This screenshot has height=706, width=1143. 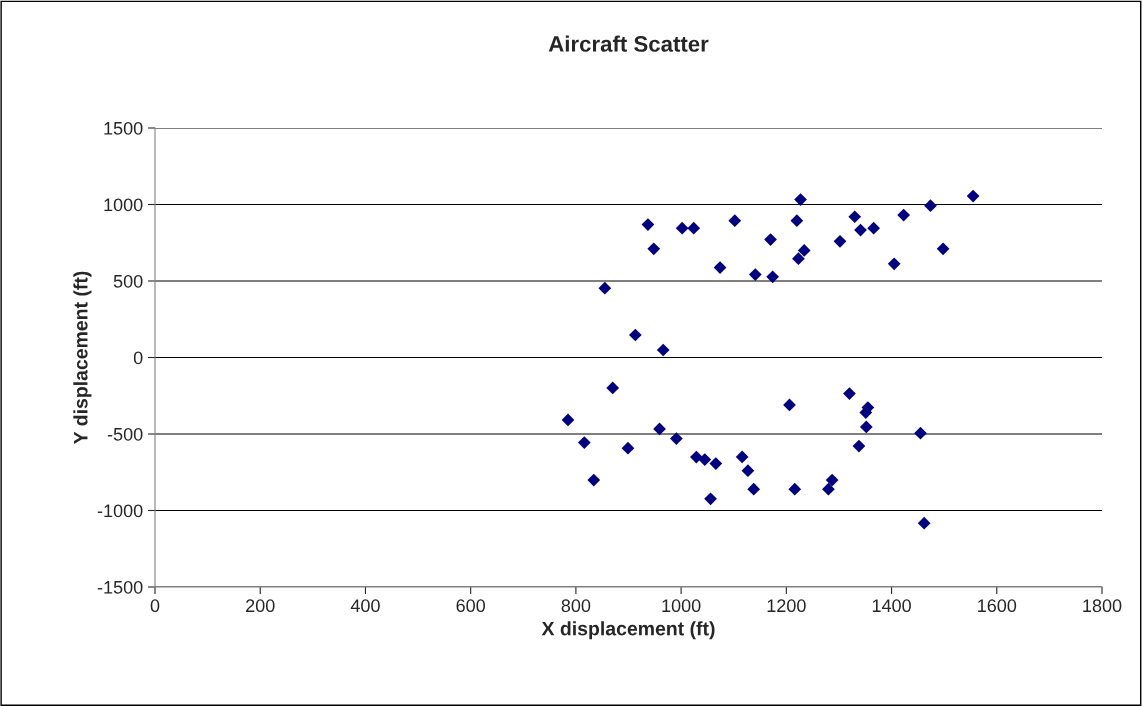 I want to click on x-tick-label: 0, so click(x=155, y=606).